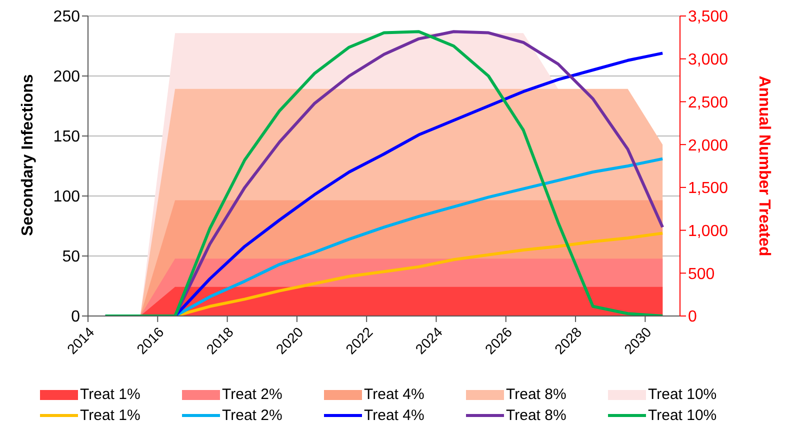  What do you see at coordinates (28, 155) in the screenshot?
I see `y-axis-title: Secondary Infections` at bounding box center [28, 155].